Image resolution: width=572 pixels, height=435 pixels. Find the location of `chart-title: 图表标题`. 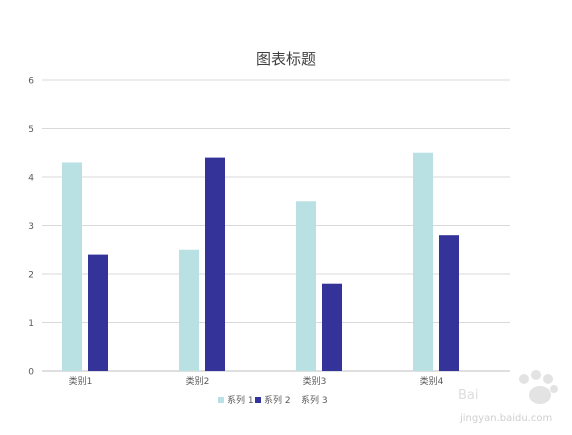

chart-title: 图表标题 is located at coordinates (285, 59).